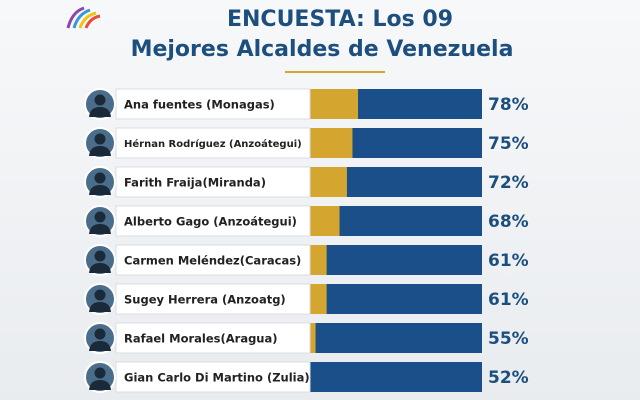 The width and height of the screenshot is (640, 400). What do you see at coordinates (217, 378) in the screenshot?
I see `category-label: Gian Carlo Di Martino (Zulia)` at bounding box center [217, 378].